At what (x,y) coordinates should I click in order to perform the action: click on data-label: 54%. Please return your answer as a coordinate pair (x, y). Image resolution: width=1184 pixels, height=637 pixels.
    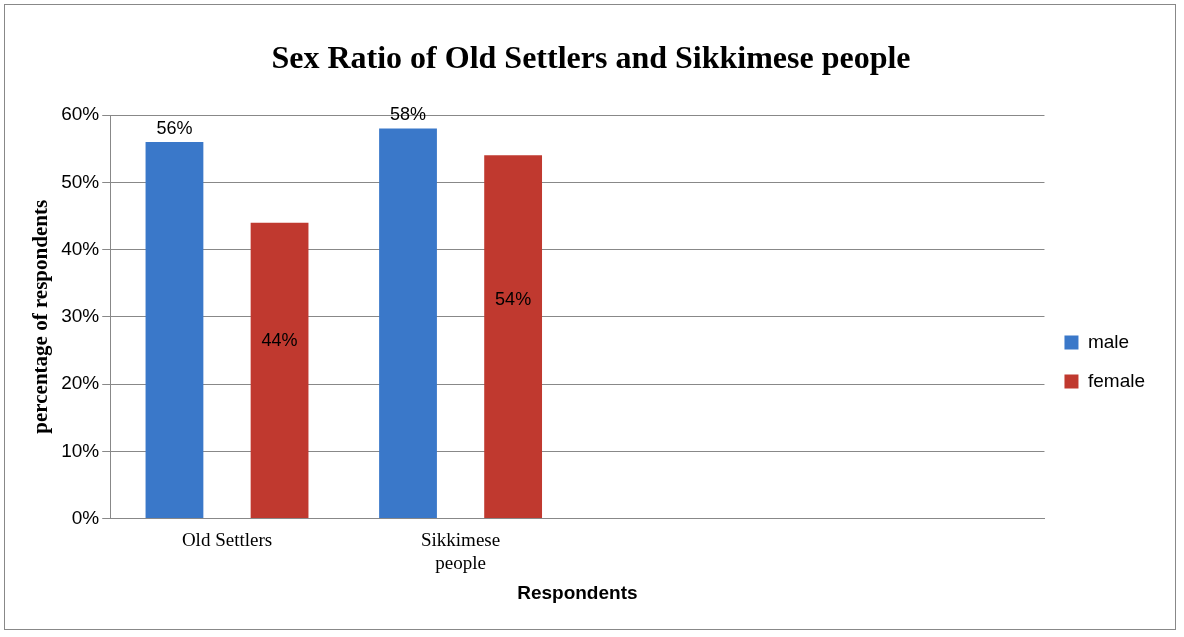
    Looking at the image, I should click on (513, 299).